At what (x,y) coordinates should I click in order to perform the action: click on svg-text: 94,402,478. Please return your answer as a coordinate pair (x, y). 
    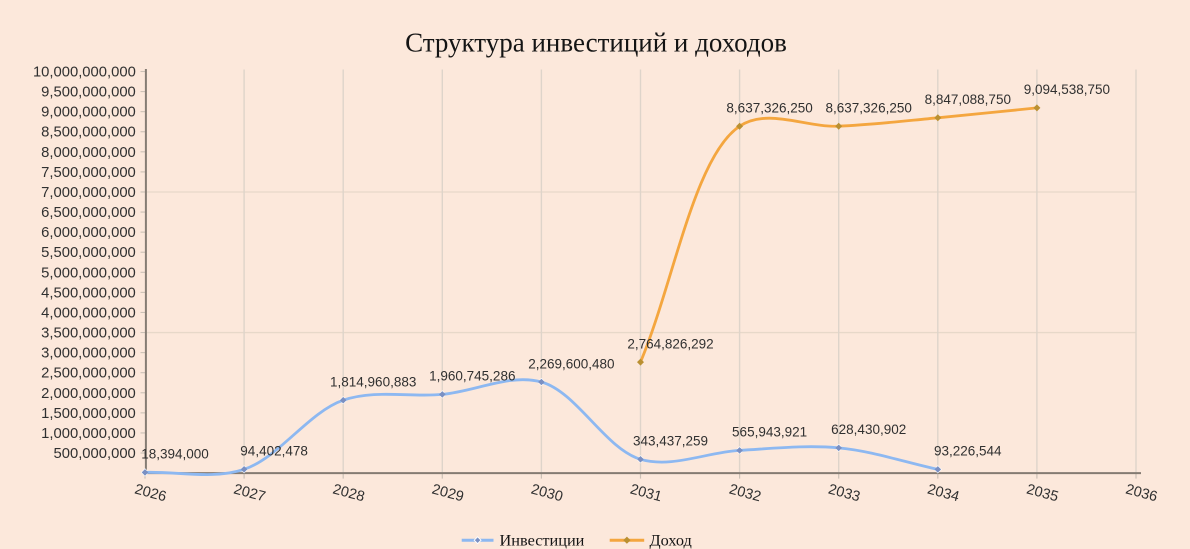
    Looking at the image, I should click on (274, 451).